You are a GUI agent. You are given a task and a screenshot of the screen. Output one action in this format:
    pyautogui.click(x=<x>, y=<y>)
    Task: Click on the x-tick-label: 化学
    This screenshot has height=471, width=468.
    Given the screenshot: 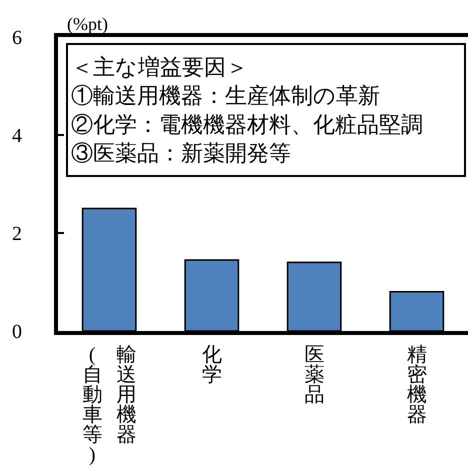 What is the action you would take?
    pyautogui.click(x=211, y=365)
    